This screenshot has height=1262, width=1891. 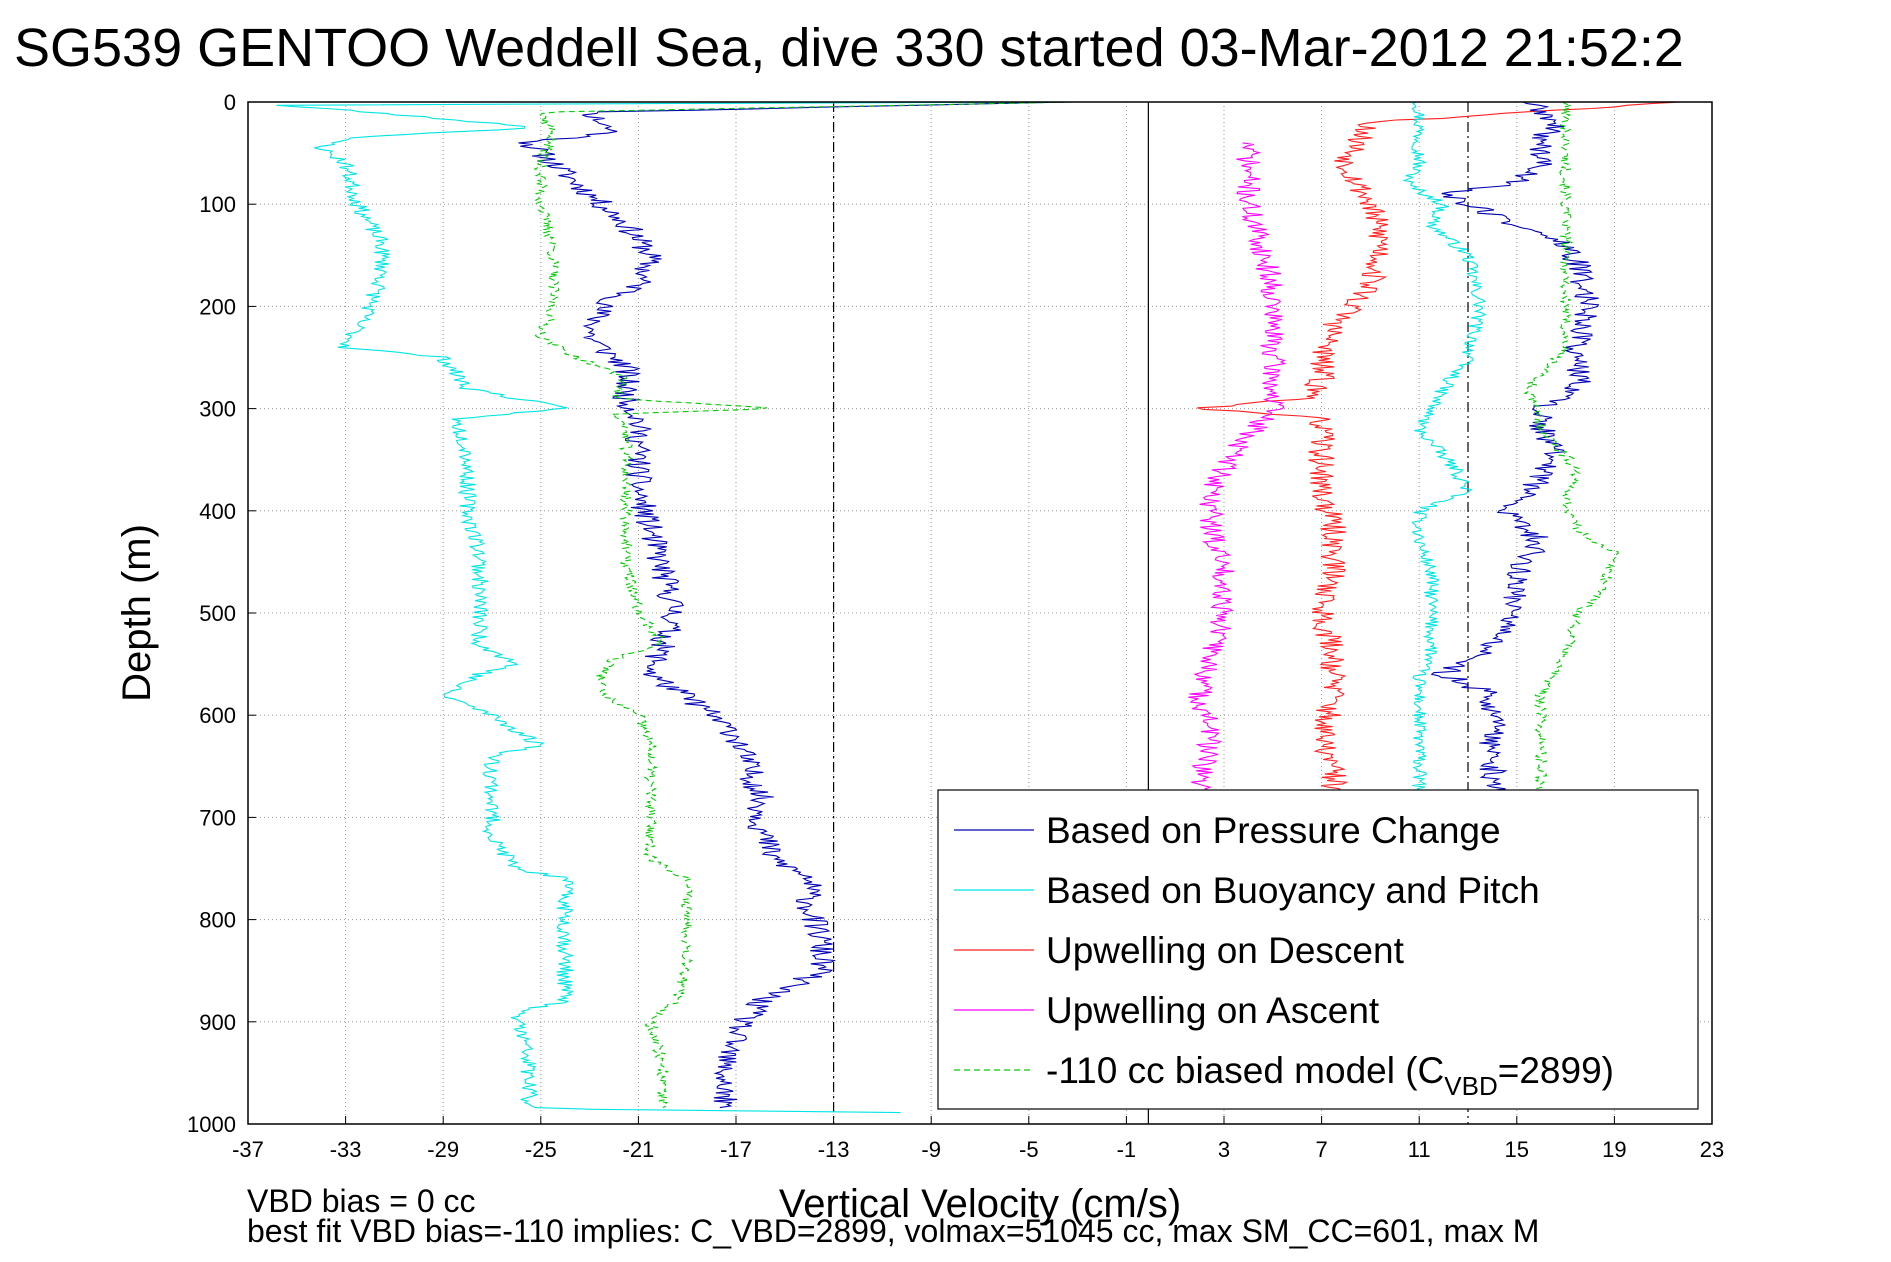 I want to click on x-tick-label: -17, so click(x=736, y=1149).